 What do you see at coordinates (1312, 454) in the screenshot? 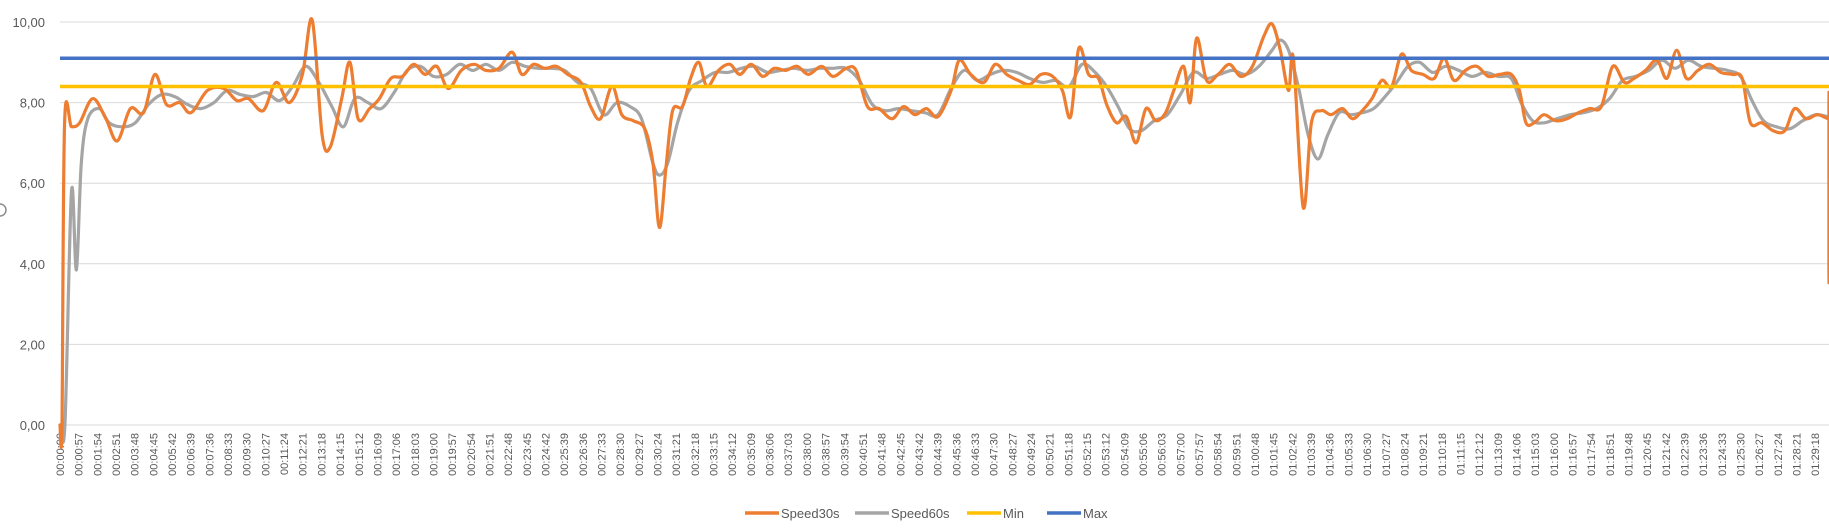
I see `x-tick-label: 01:03:39` at bounding box center [1312, 454].